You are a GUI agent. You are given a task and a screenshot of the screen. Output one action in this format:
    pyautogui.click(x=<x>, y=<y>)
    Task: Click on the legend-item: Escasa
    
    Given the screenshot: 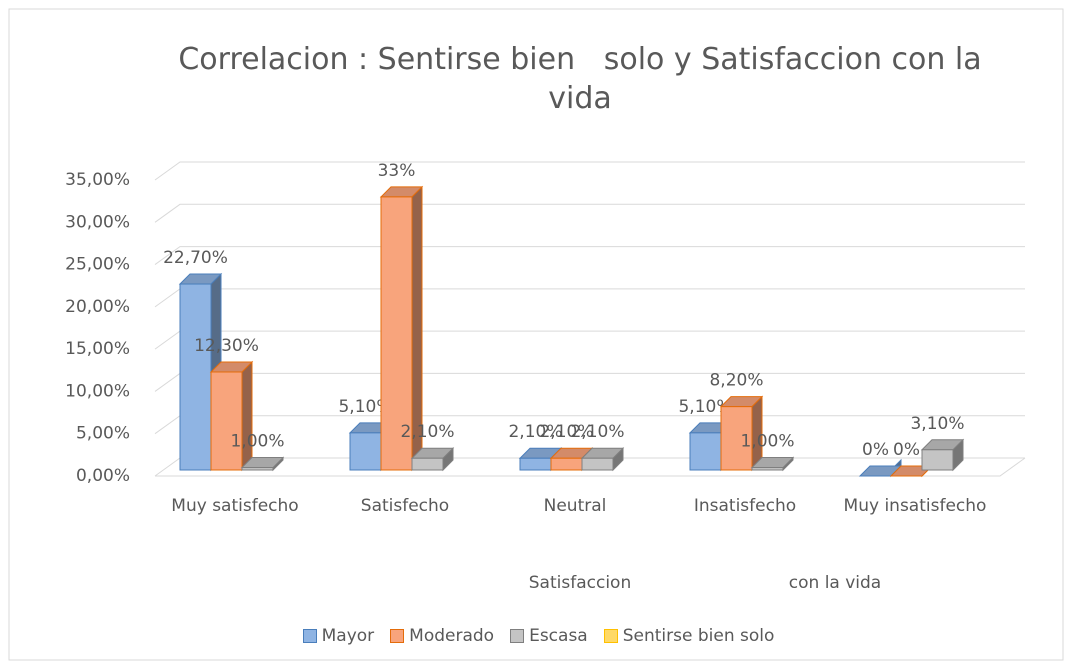 What is the action you would take?
    pyautogui.click(x=549, y=636)
    